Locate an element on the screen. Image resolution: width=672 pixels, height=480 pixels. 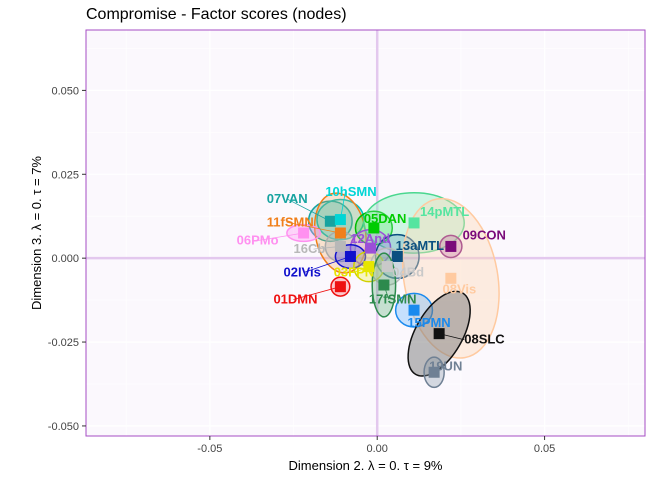
point-label-06pmo: 06PMo is located at coordinates (258, 240).